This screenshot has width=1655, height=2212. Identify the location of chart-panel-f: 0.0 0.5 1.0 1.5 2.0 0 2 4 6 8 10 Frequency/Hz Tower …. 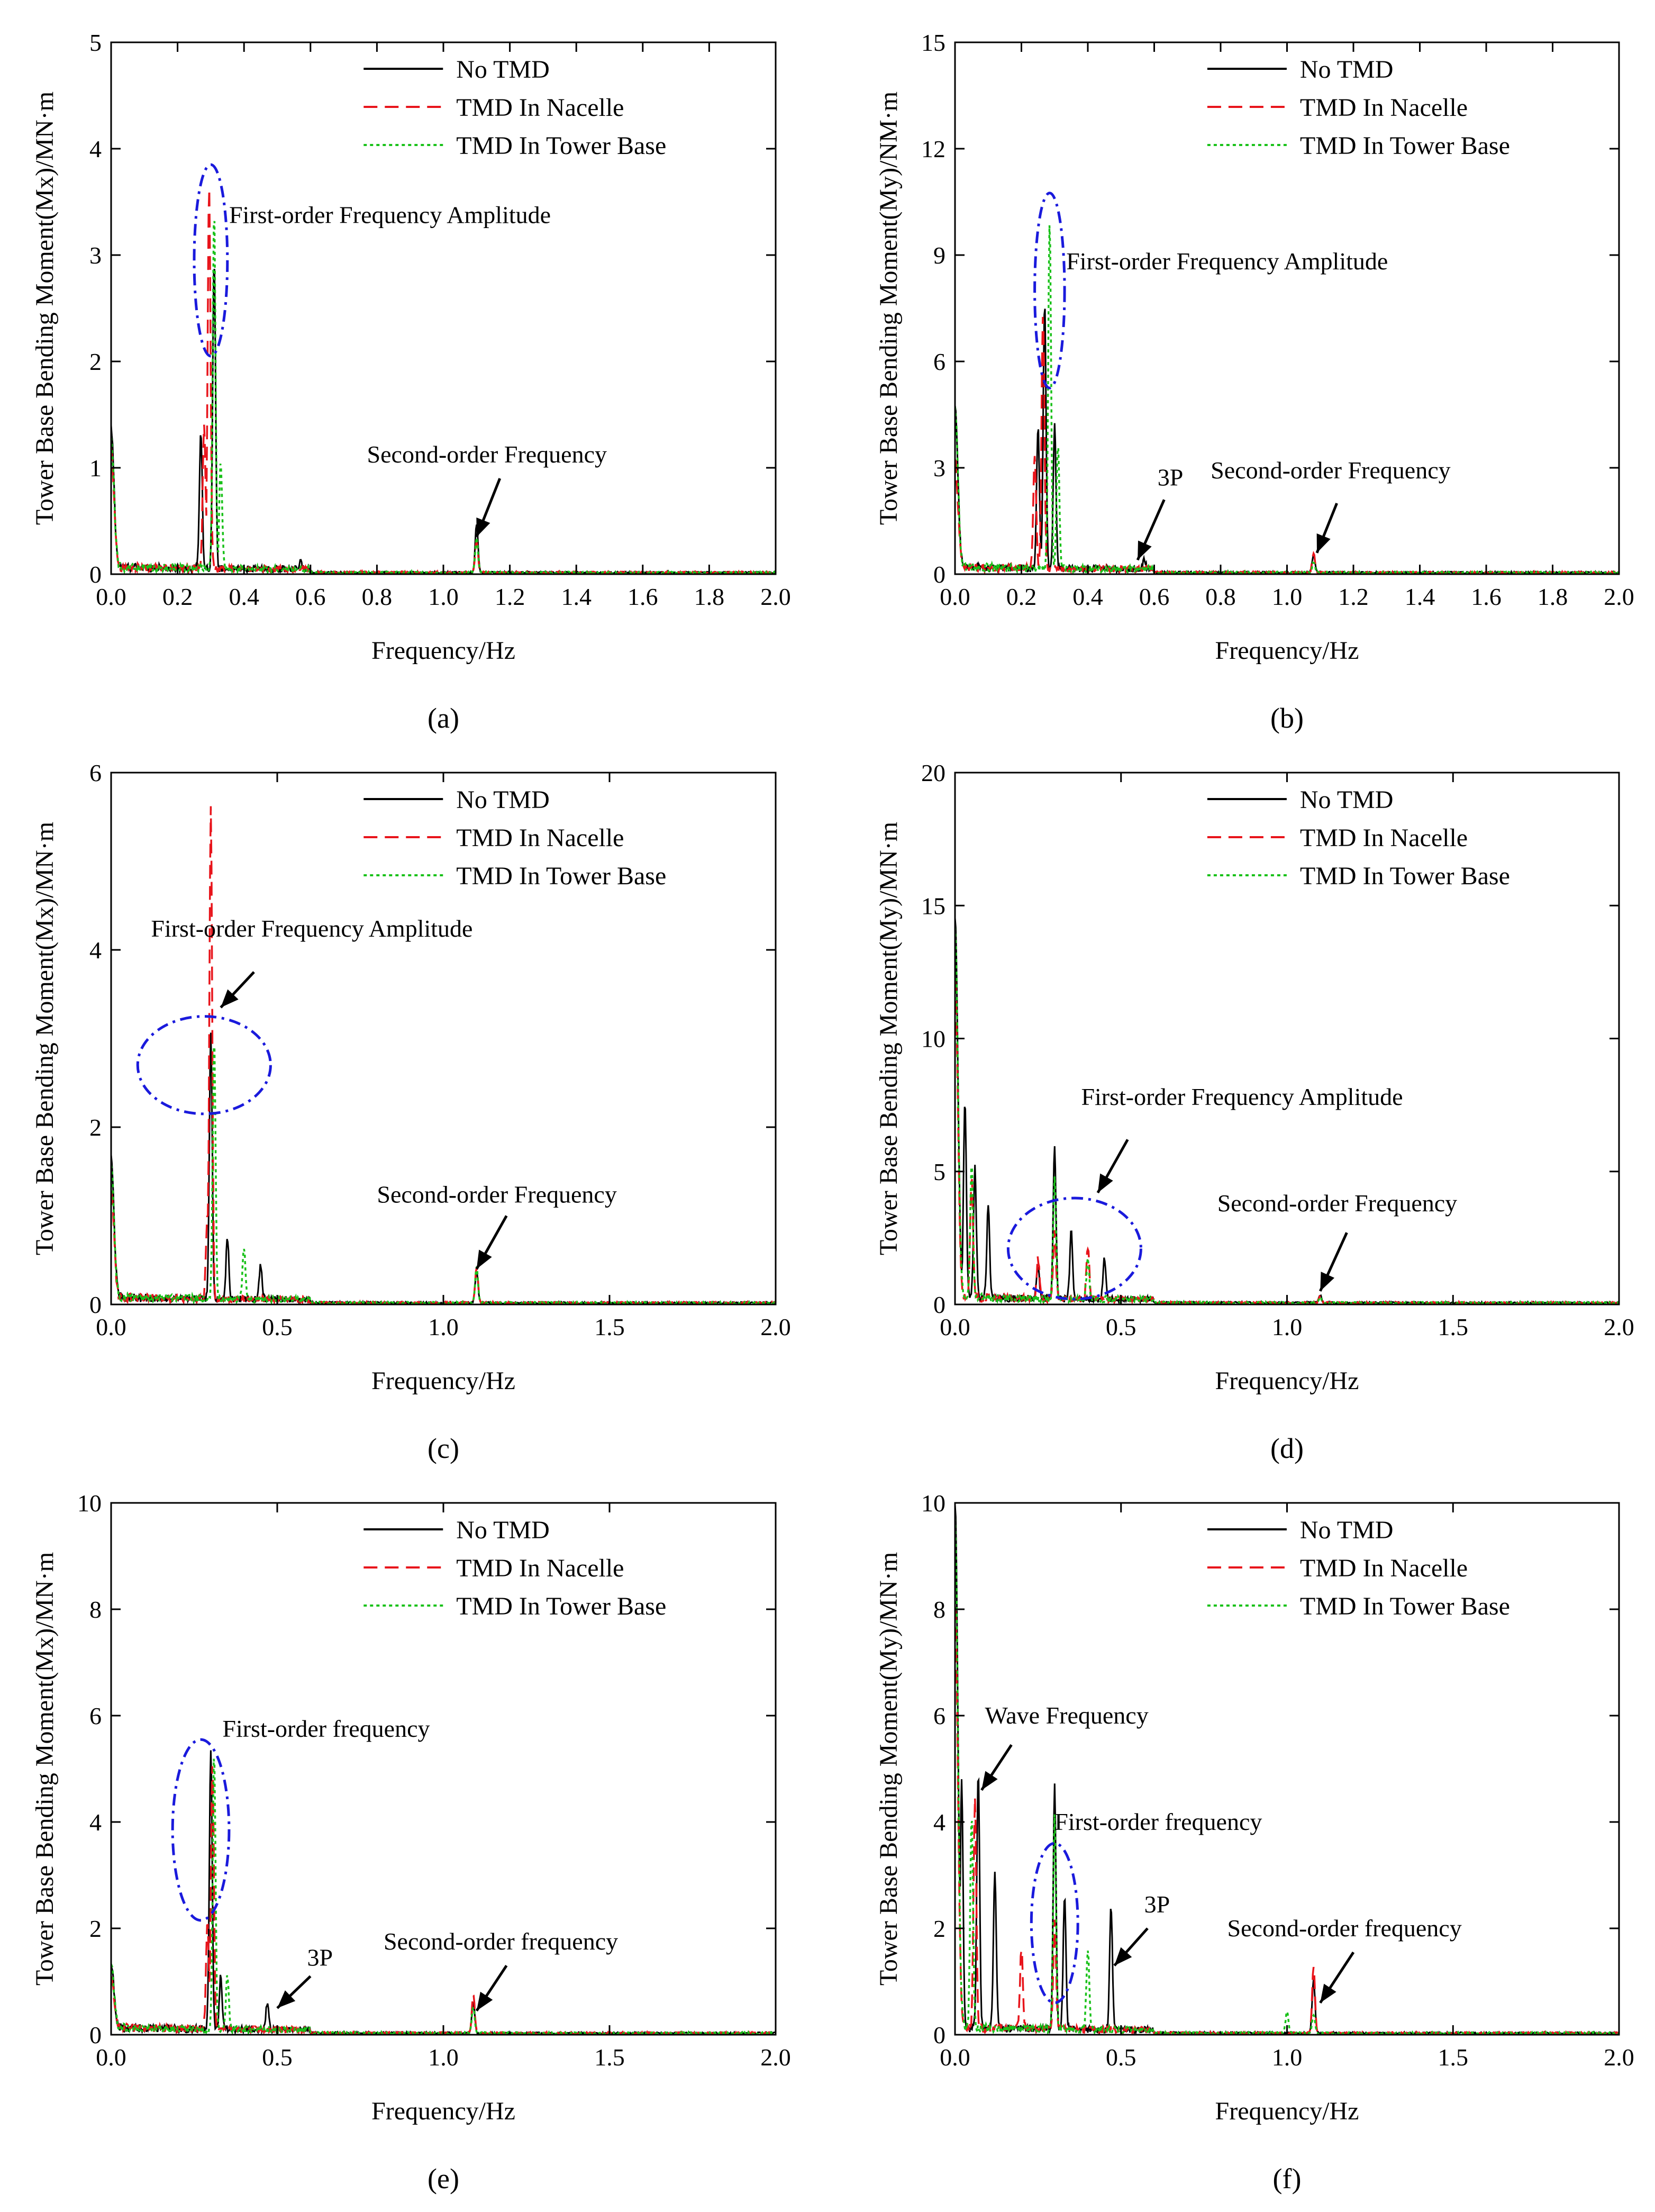
(1254, 1842).